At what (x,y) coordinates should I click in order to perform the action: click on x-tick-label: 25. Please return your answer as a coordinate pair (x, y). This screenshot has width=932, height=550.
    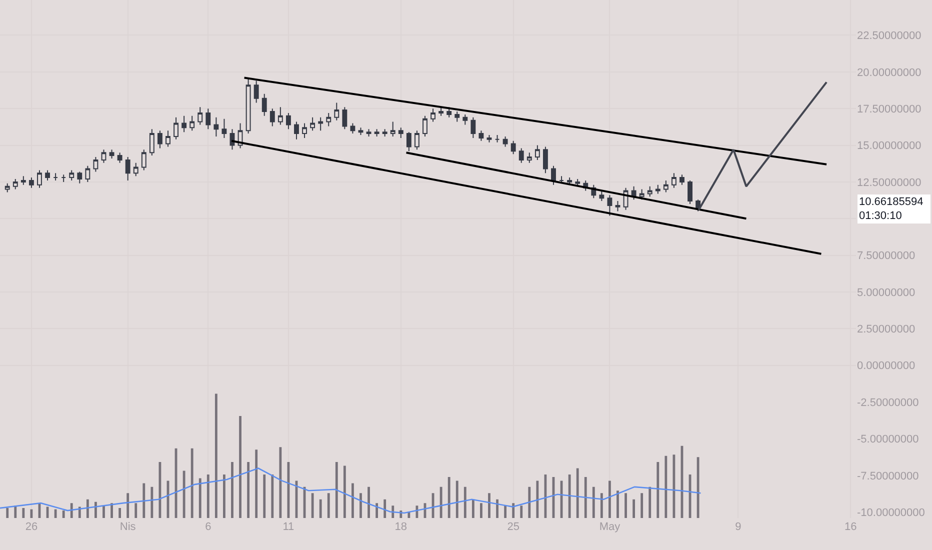
    Looking at the image, I should click on (513, 527).